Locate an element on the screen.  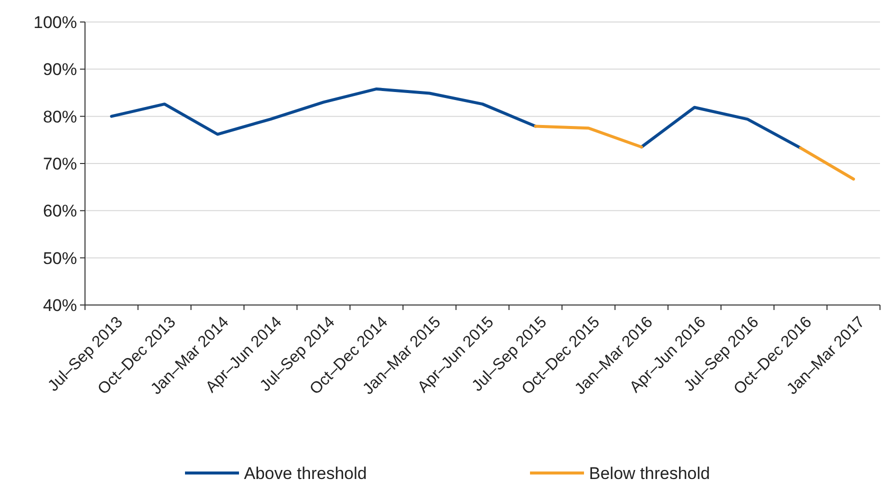
y-tick-label: 40% is located at coordinates (59, 305).